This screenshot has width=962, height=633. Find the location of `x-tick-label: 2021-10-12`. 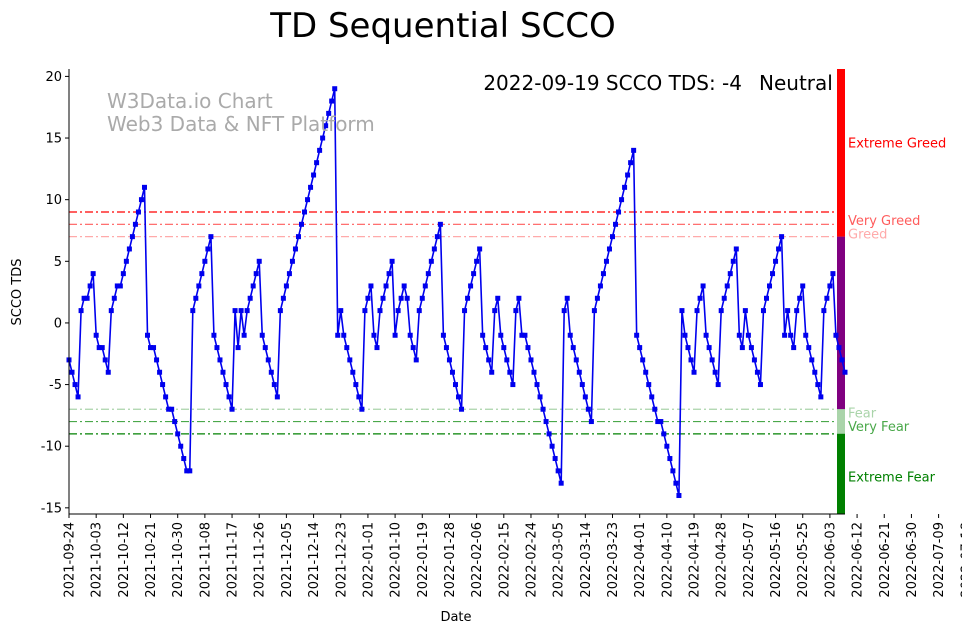

x-tick-label: 2021-10-12 is located at coordinates (124, 560).